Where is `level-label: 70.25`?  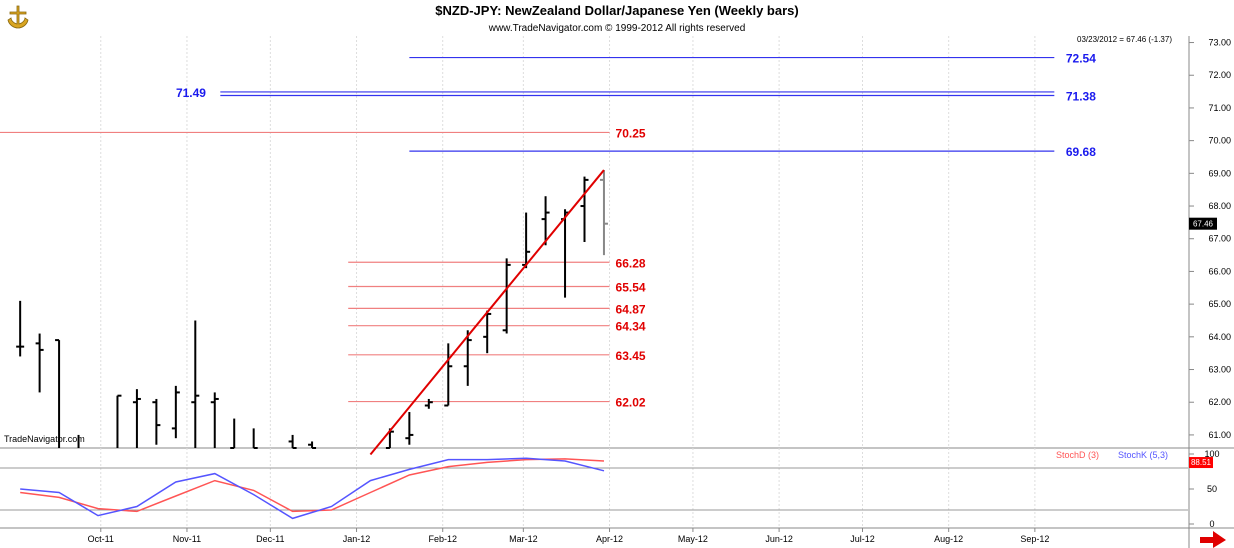 level-label: 70.25 is located at coordinates (631, 133).